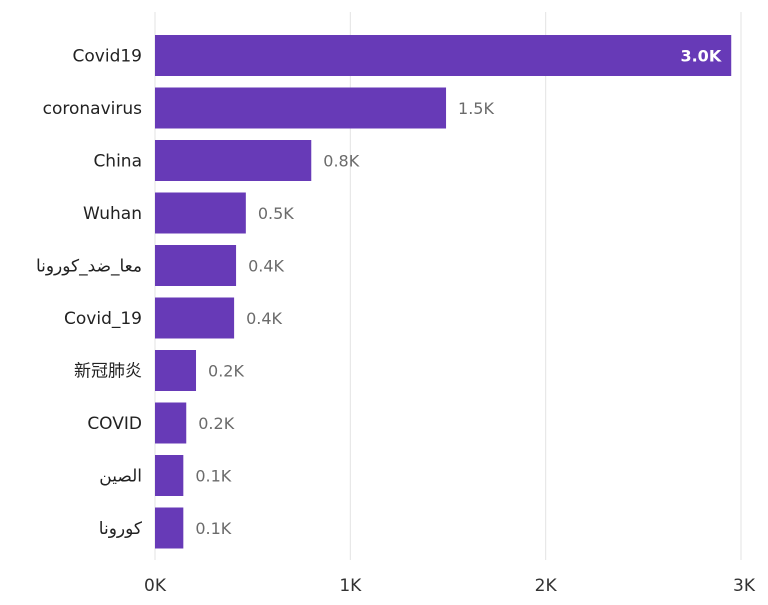  What do you see at coordinates (450, 586) in the screenshot?
I see `x-axis: 0K 1K 2K 3K` at bounding box center [450, 586].